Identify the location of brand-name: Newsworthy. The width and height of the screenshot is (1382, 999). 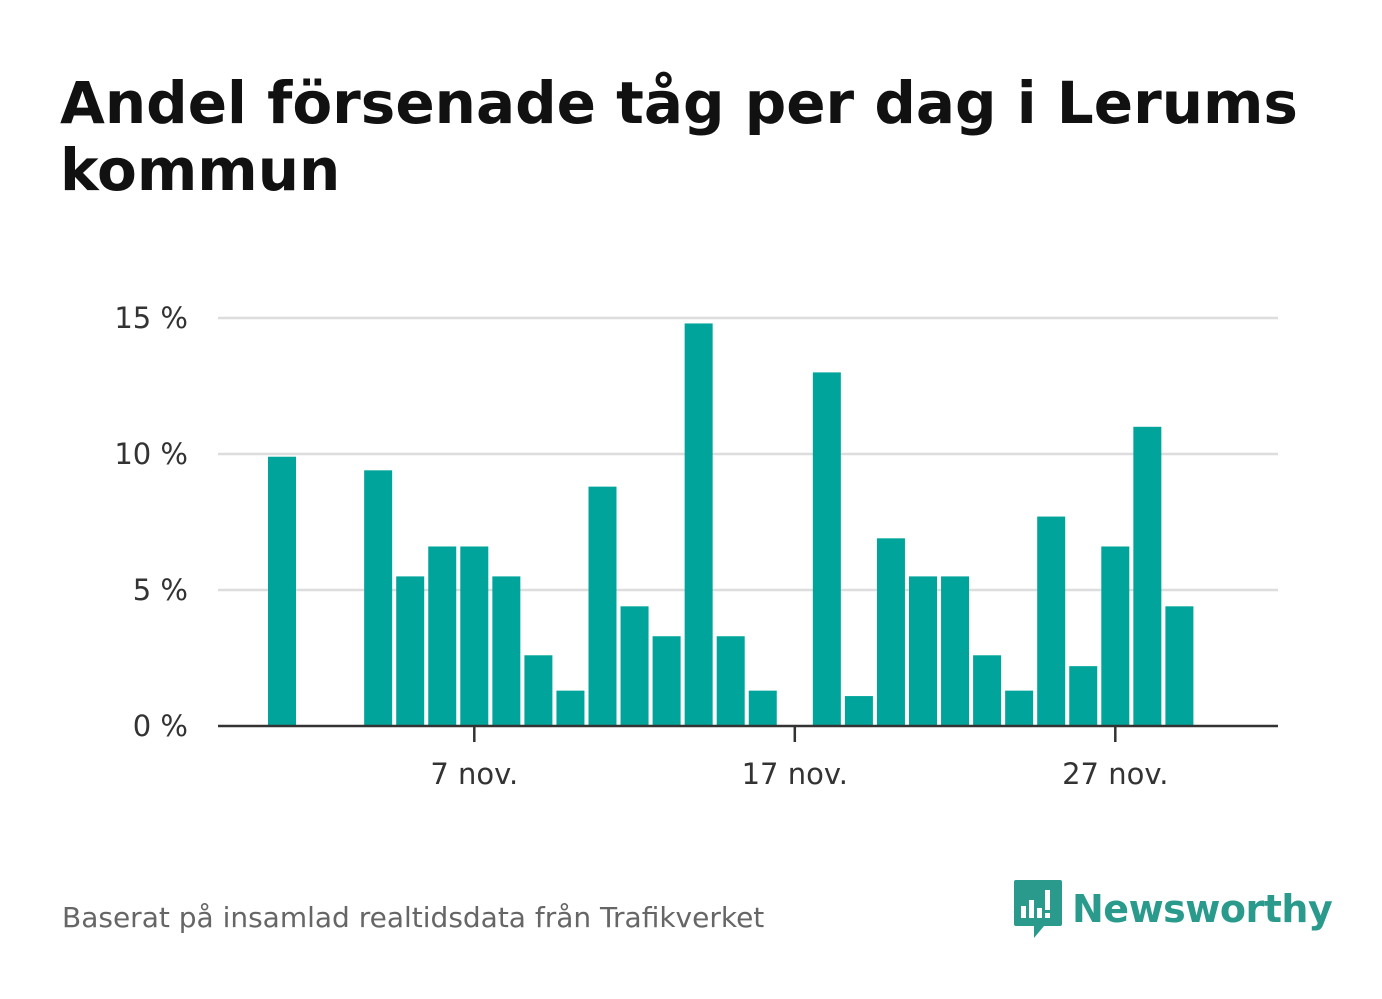
(1202, 909).